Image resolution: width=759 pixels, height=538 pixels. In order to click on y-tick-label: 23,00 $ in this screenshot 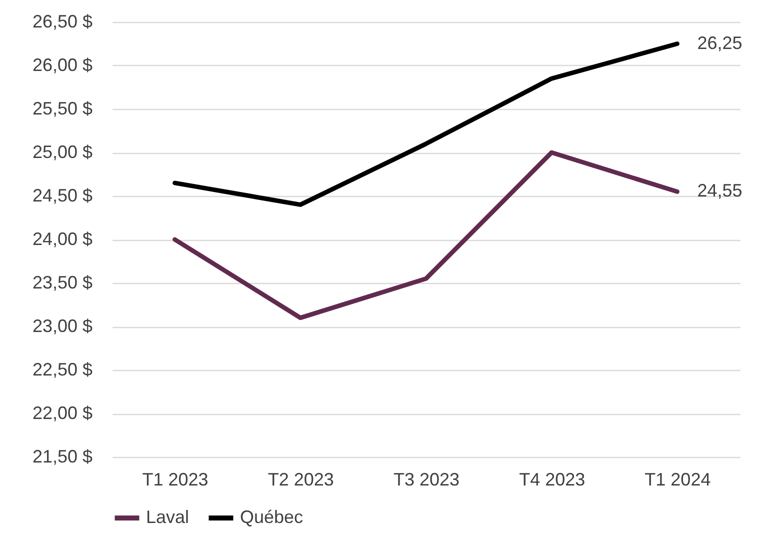, I will do `click(62, 326)`.